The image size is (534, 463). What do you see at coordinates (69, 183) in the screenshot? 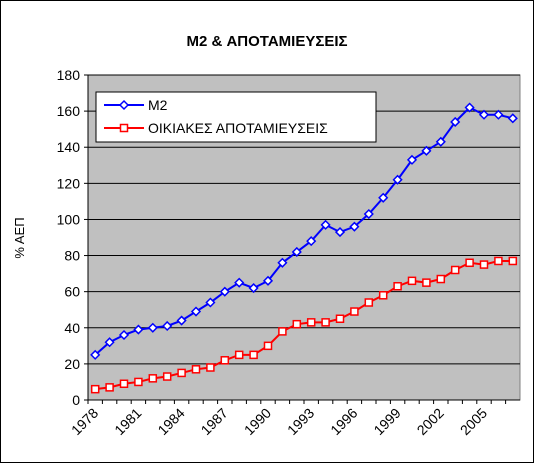
I see `y-tick-label: 120` at bounding box center [69, 183].